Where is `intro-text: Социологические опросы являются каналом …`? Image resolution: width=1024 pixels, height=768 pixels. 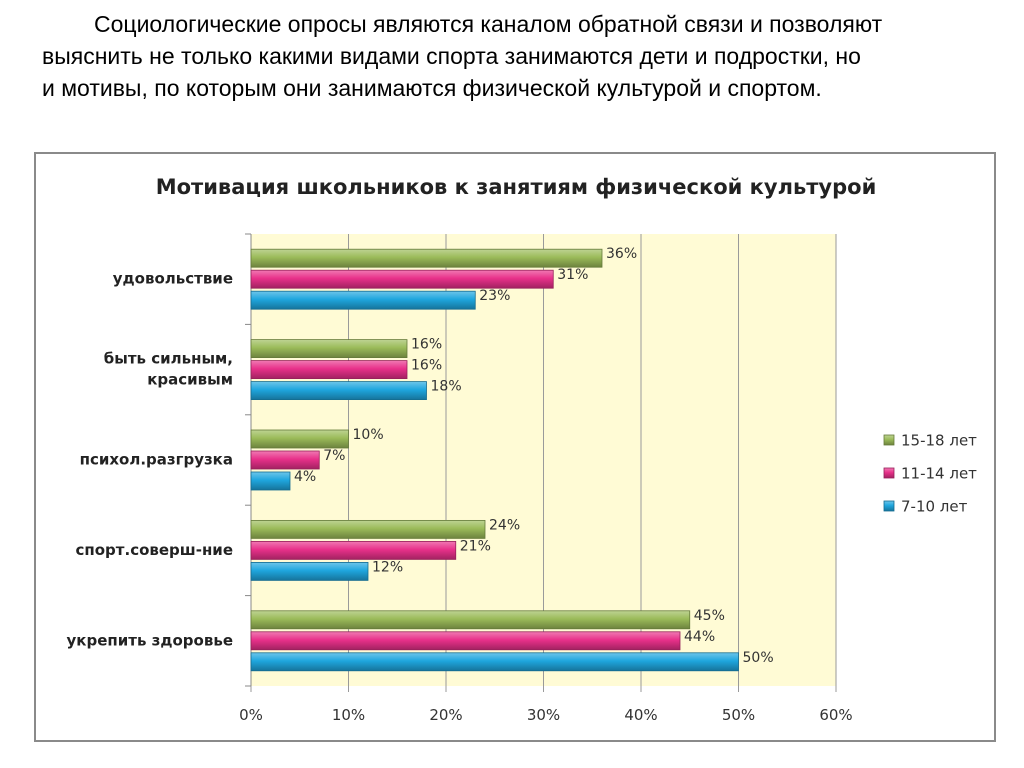
intro-text: Социологические опросы являются каналом … is located at coordinates (517, 56).